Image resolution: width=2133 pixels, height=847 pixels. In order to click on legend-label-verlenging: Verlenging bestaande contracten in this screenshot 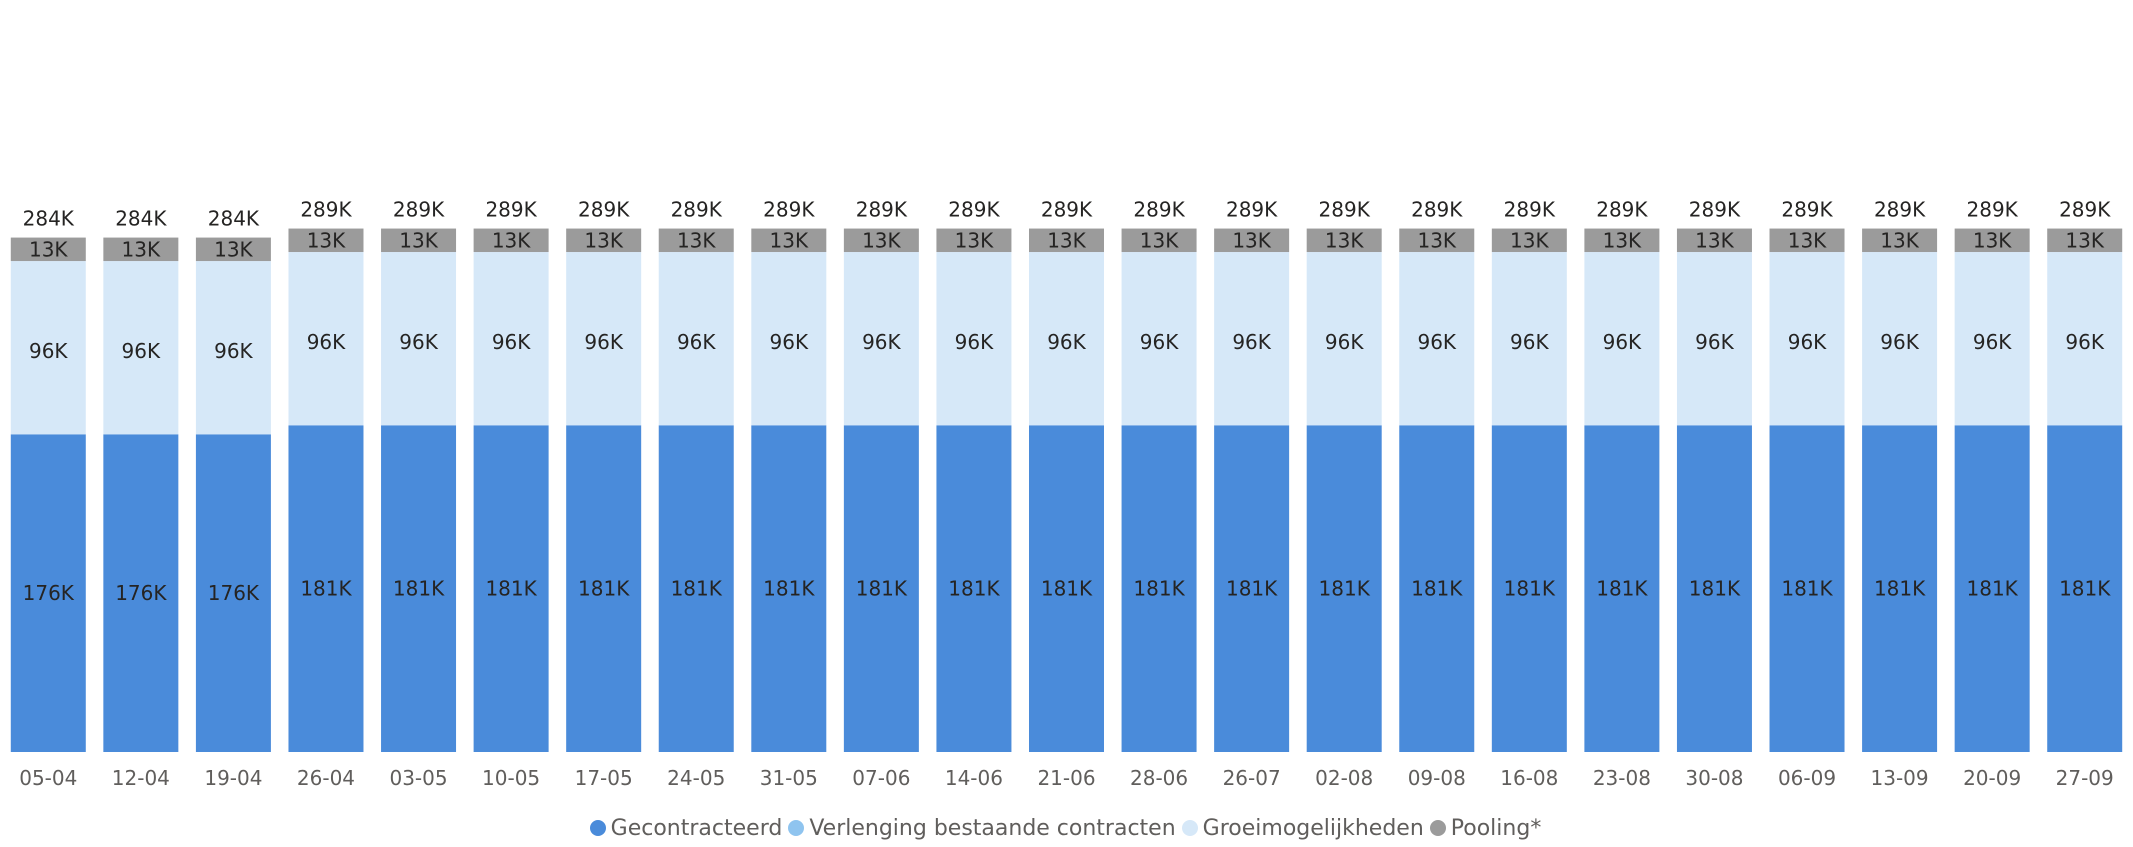, I will do `click(992, 828)`.